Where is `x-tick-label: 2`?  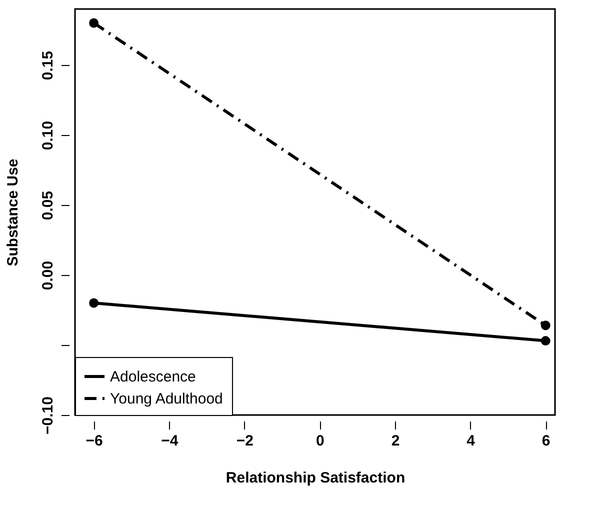 x-tick-label: 2 is located at coordinates (395, 441).